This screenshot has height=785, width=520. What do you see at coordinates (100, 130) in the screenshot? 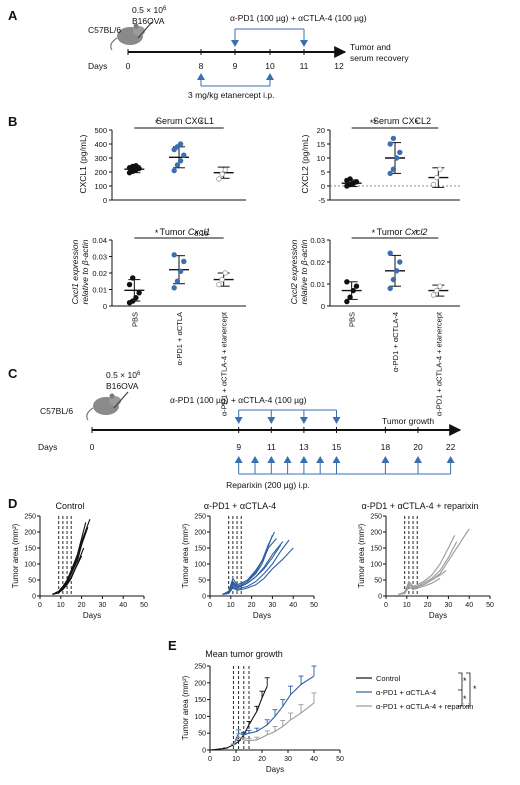
I see `y-tick-label: 500` at bounding box center [100, 130].